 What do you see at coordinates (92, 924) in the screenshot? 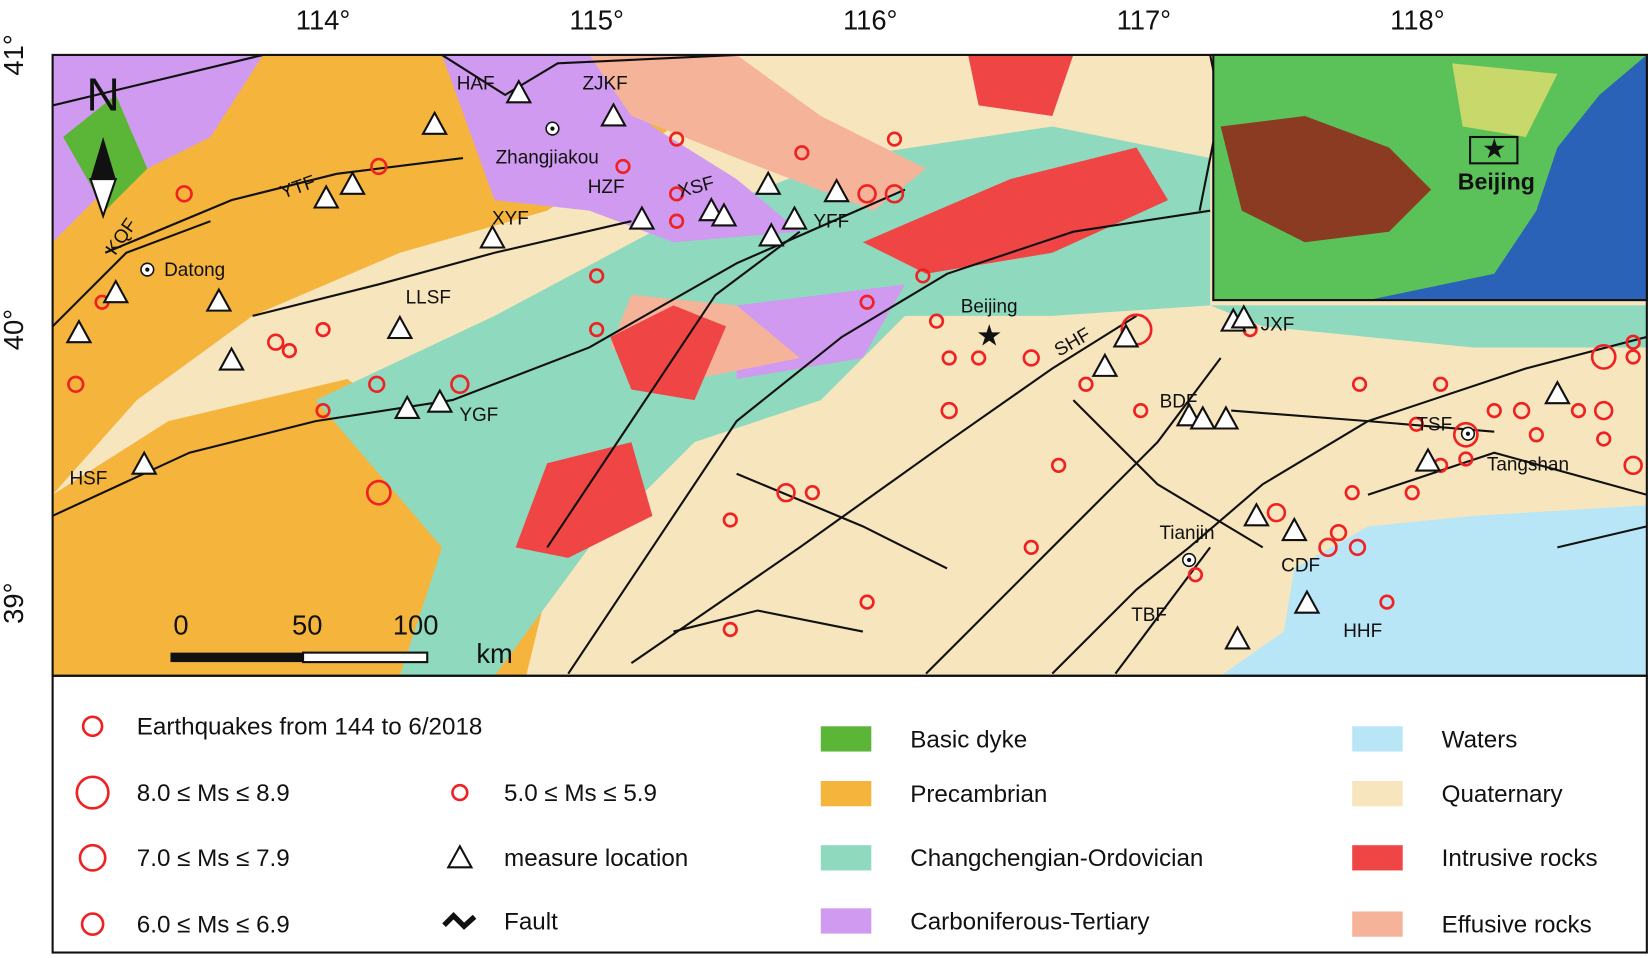
I see `legend-earthquake` at bounding box center [92, 924].